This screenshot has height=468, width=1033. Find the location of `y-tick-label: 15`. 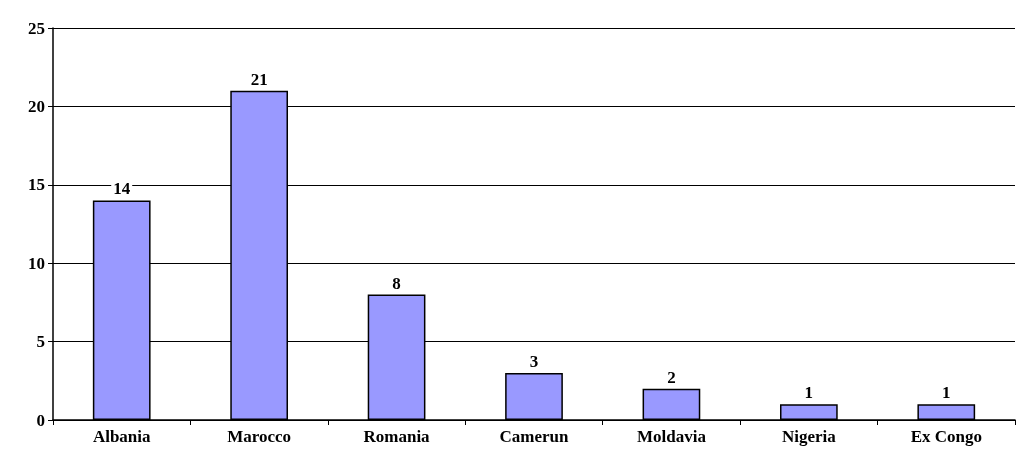

y-tick-label: 15 is located at coordinates (36, 185).